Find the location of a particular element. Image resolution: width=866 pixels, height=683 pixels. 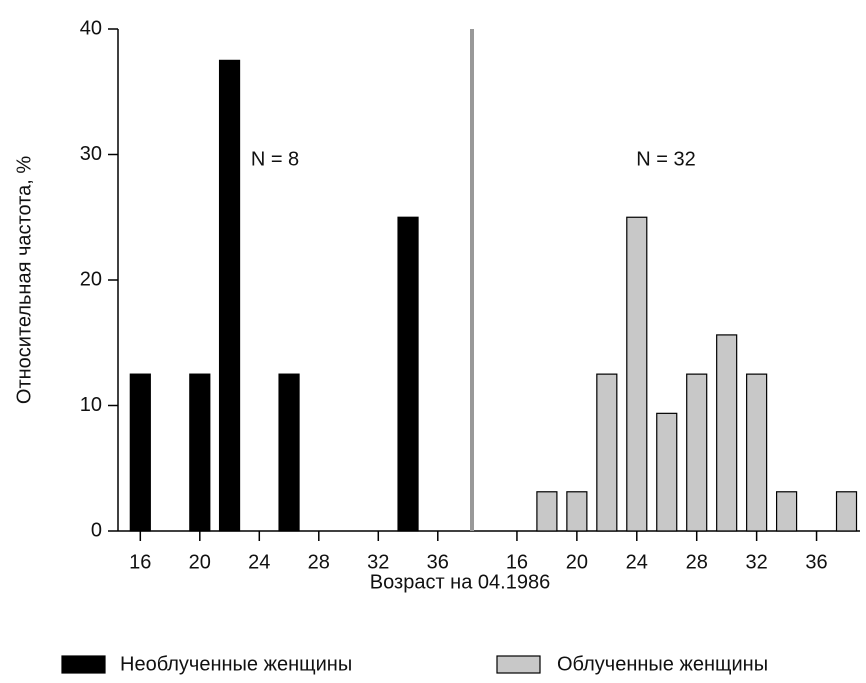

x-axis-label: Возраст на 04.1986 is located at coordinates (460, 582).